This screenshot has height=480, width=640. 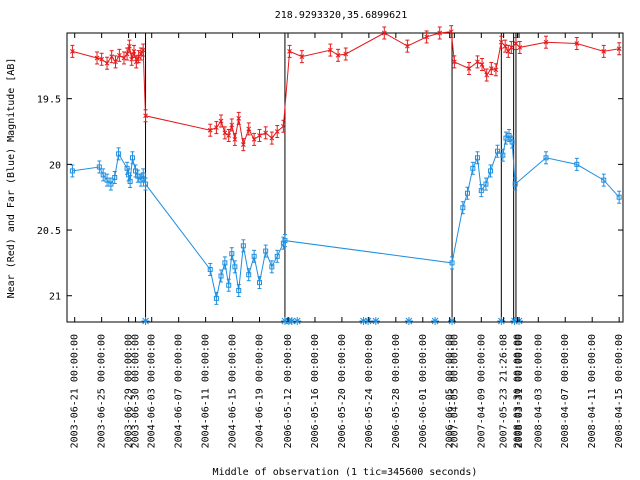 What do you see at coordinates (260, 391) in the screenshot?
I see `x-tick-label: 2004-06-19 00:00:00` at bounding box center [260, 391].